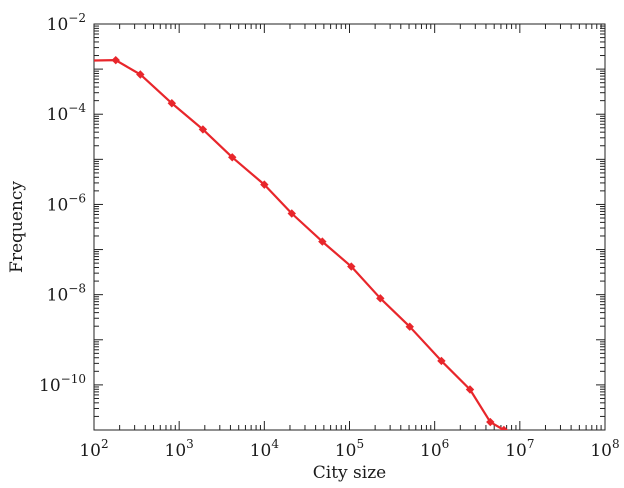  I want to click on x-tick-label: 10⁸, so click(604, 449).